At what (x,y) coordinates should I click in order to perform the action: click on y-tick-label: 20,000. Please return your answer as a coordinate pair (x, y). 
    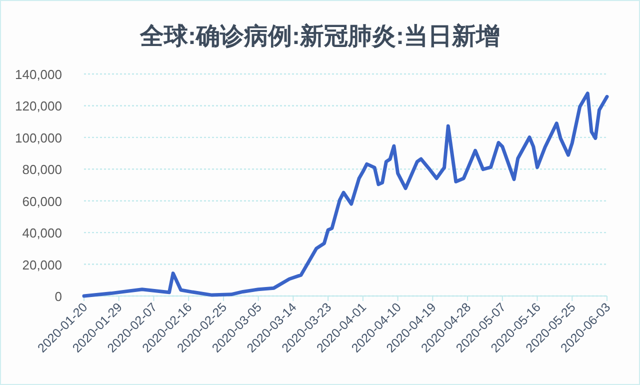
    Looking at the image, I should click on (42, 264).